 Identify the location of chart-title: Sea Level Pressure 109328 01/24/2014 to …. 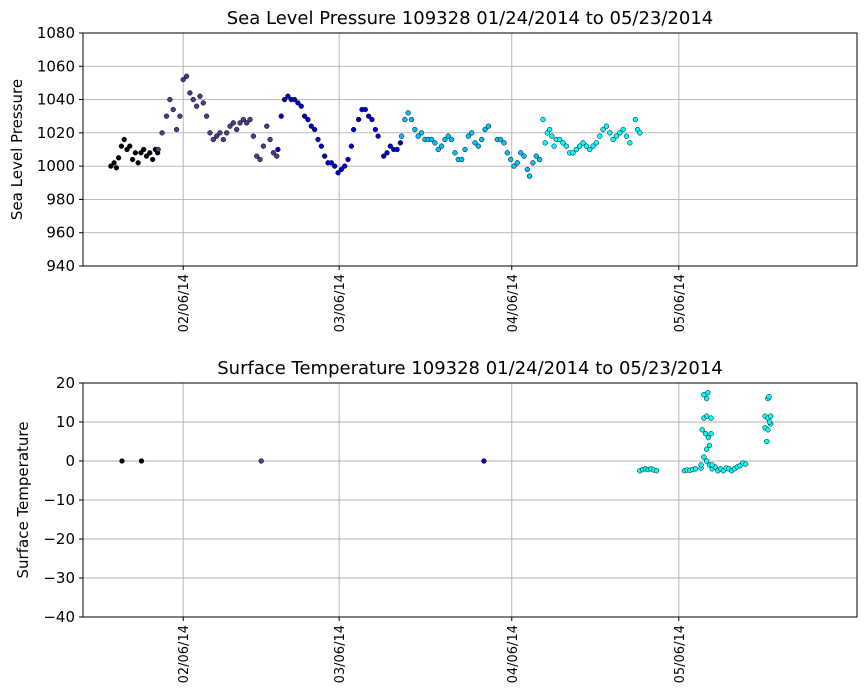
(470, 18).